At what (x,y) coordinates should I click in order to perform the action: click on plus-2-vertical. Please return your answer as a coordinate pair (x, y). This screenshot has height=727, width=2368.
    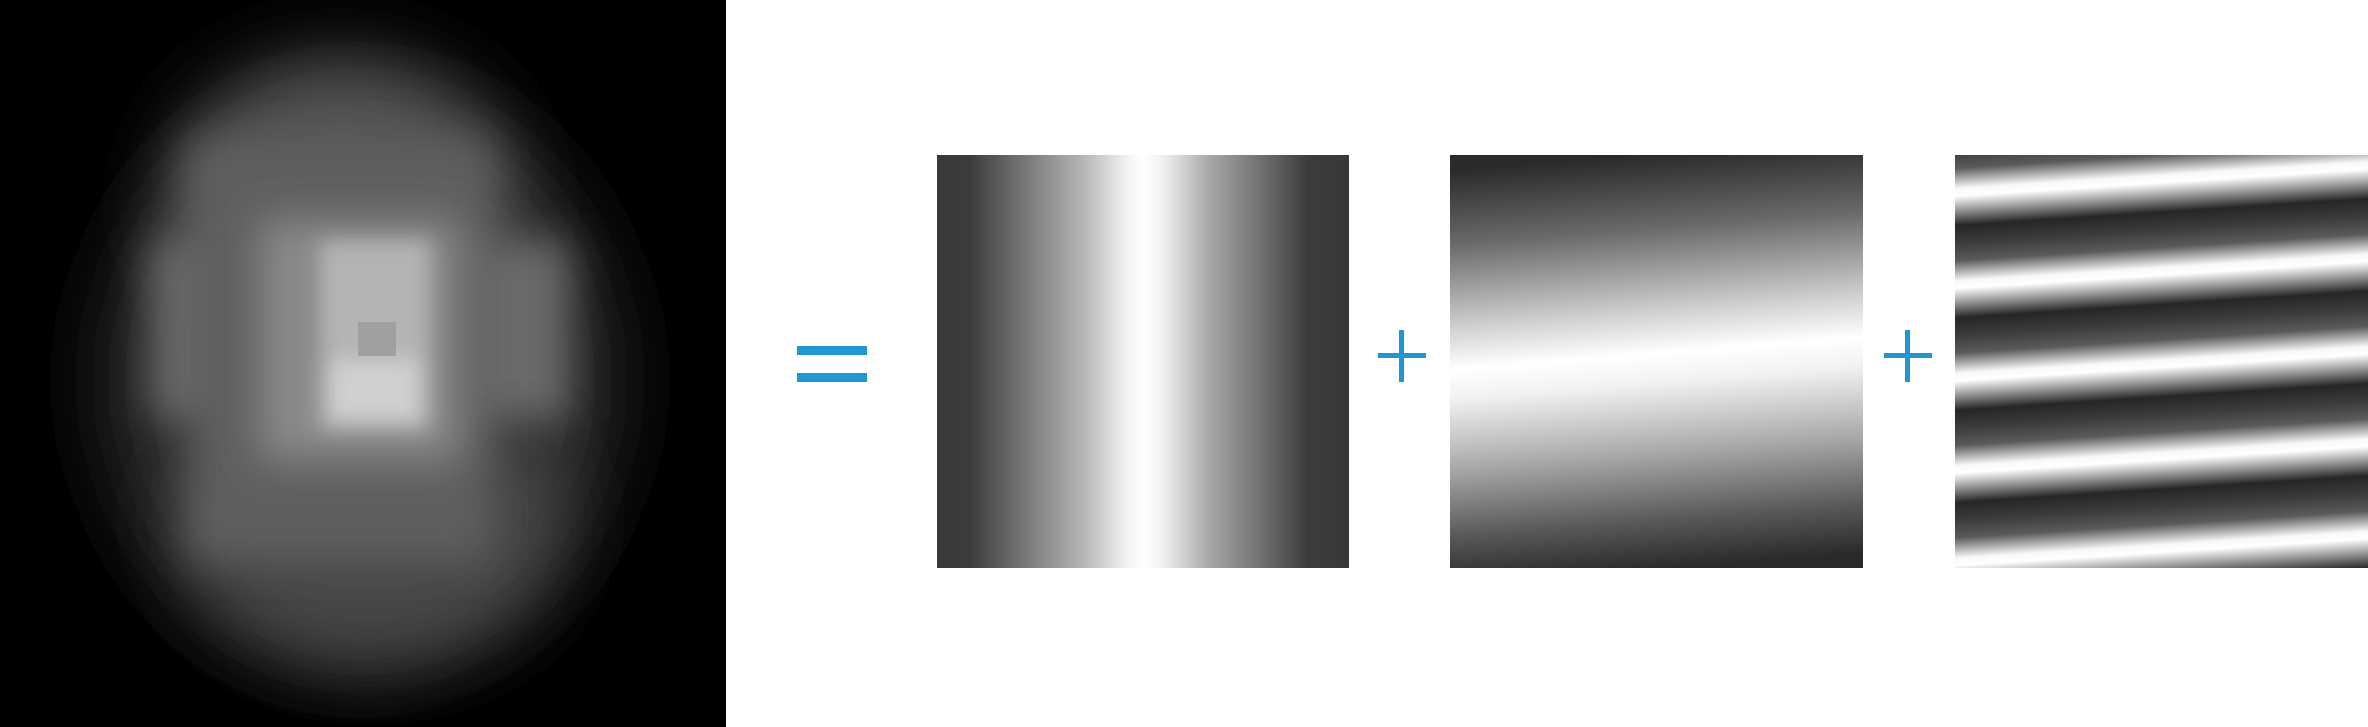
    Looking at the image, I should click on (1907, 356).